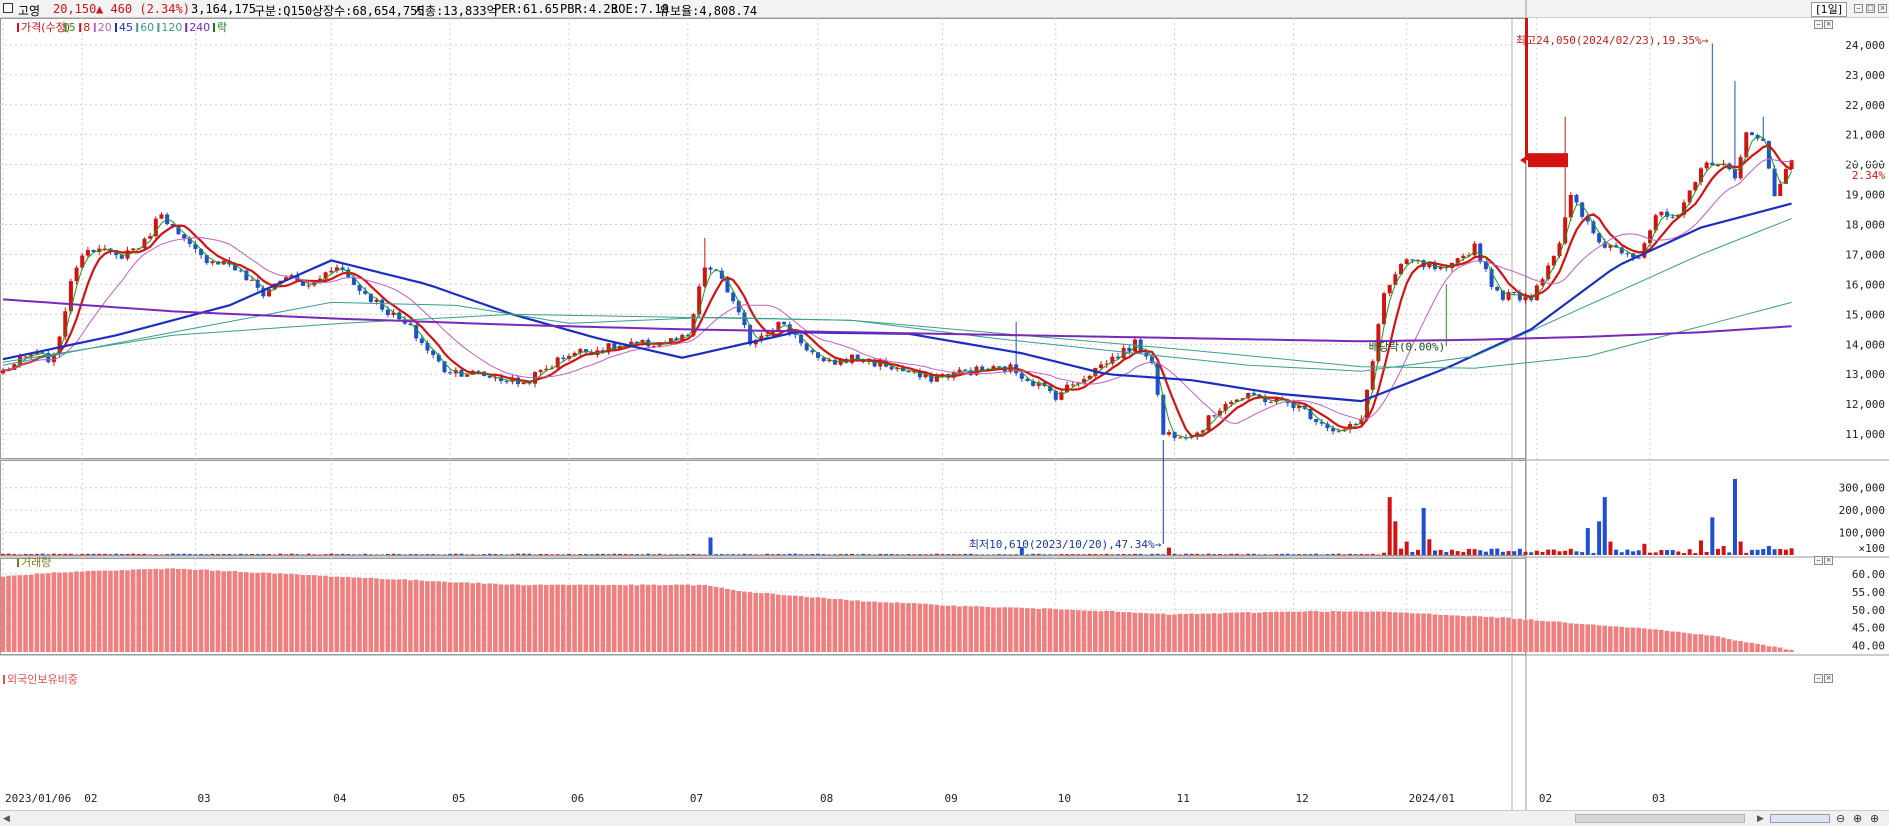 The height and width of the screenshot is (826, 1889). Describe the element at coordinates (1870, 8) in the screenshot. I see `maximize-button: □` at that location.